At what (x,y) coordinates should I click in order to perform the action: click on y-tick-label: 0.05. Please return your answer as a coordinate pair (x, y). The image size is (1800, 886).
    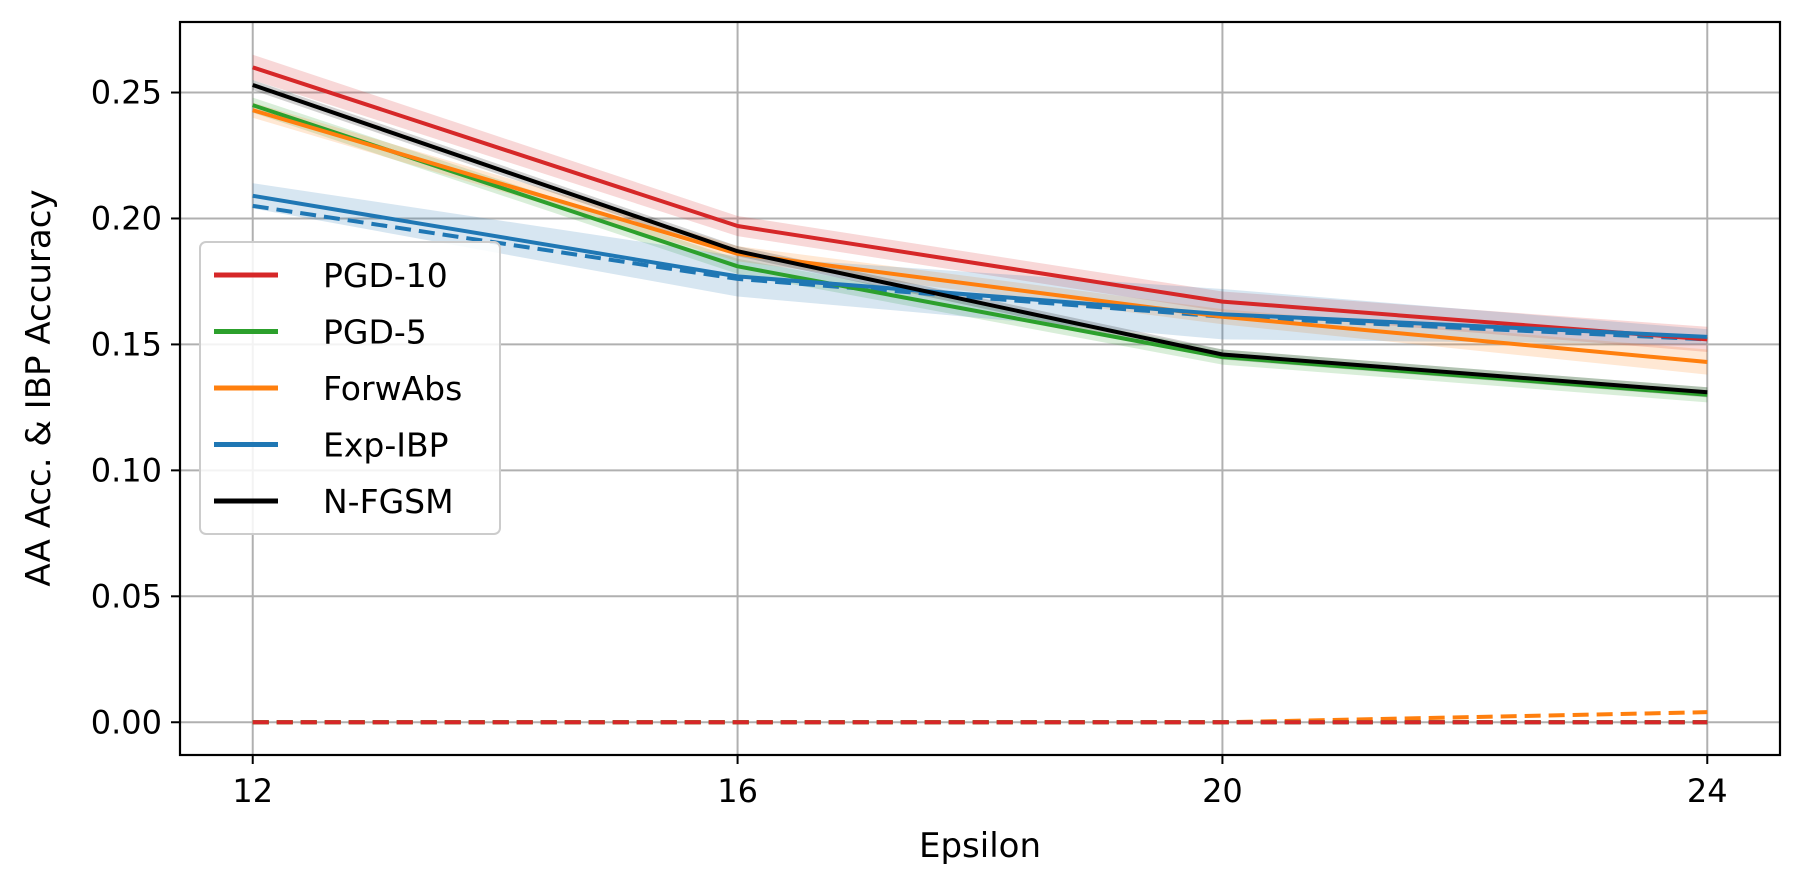
    Looking at the image, I should click on (126, 596).